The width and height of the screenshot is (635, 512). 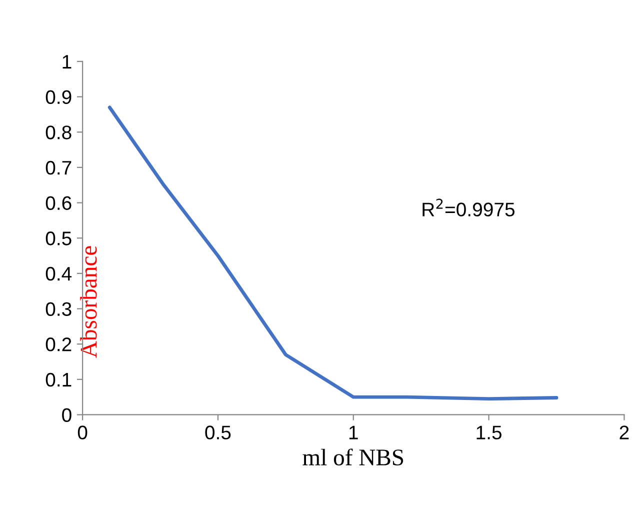 What do you see at coordinates (59, 167) in the screenshot?
I see `y-tick-label: 0.7` at bounding box center [59, 167].